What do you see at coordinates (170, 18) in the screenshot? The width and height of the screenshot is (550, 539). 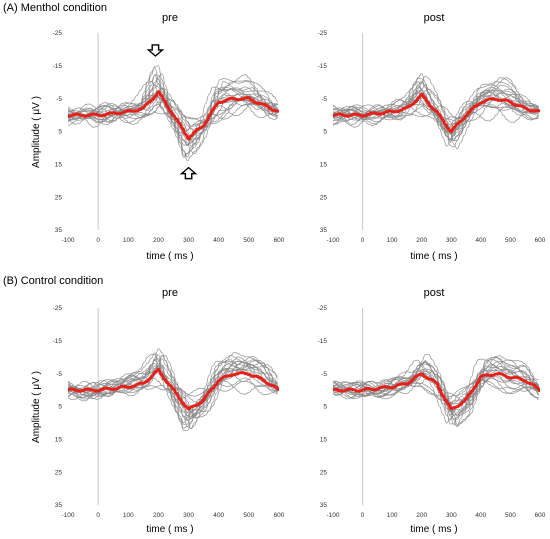 I see `panel-title-menthol-pre: pre` at bounding box center [170, 18].